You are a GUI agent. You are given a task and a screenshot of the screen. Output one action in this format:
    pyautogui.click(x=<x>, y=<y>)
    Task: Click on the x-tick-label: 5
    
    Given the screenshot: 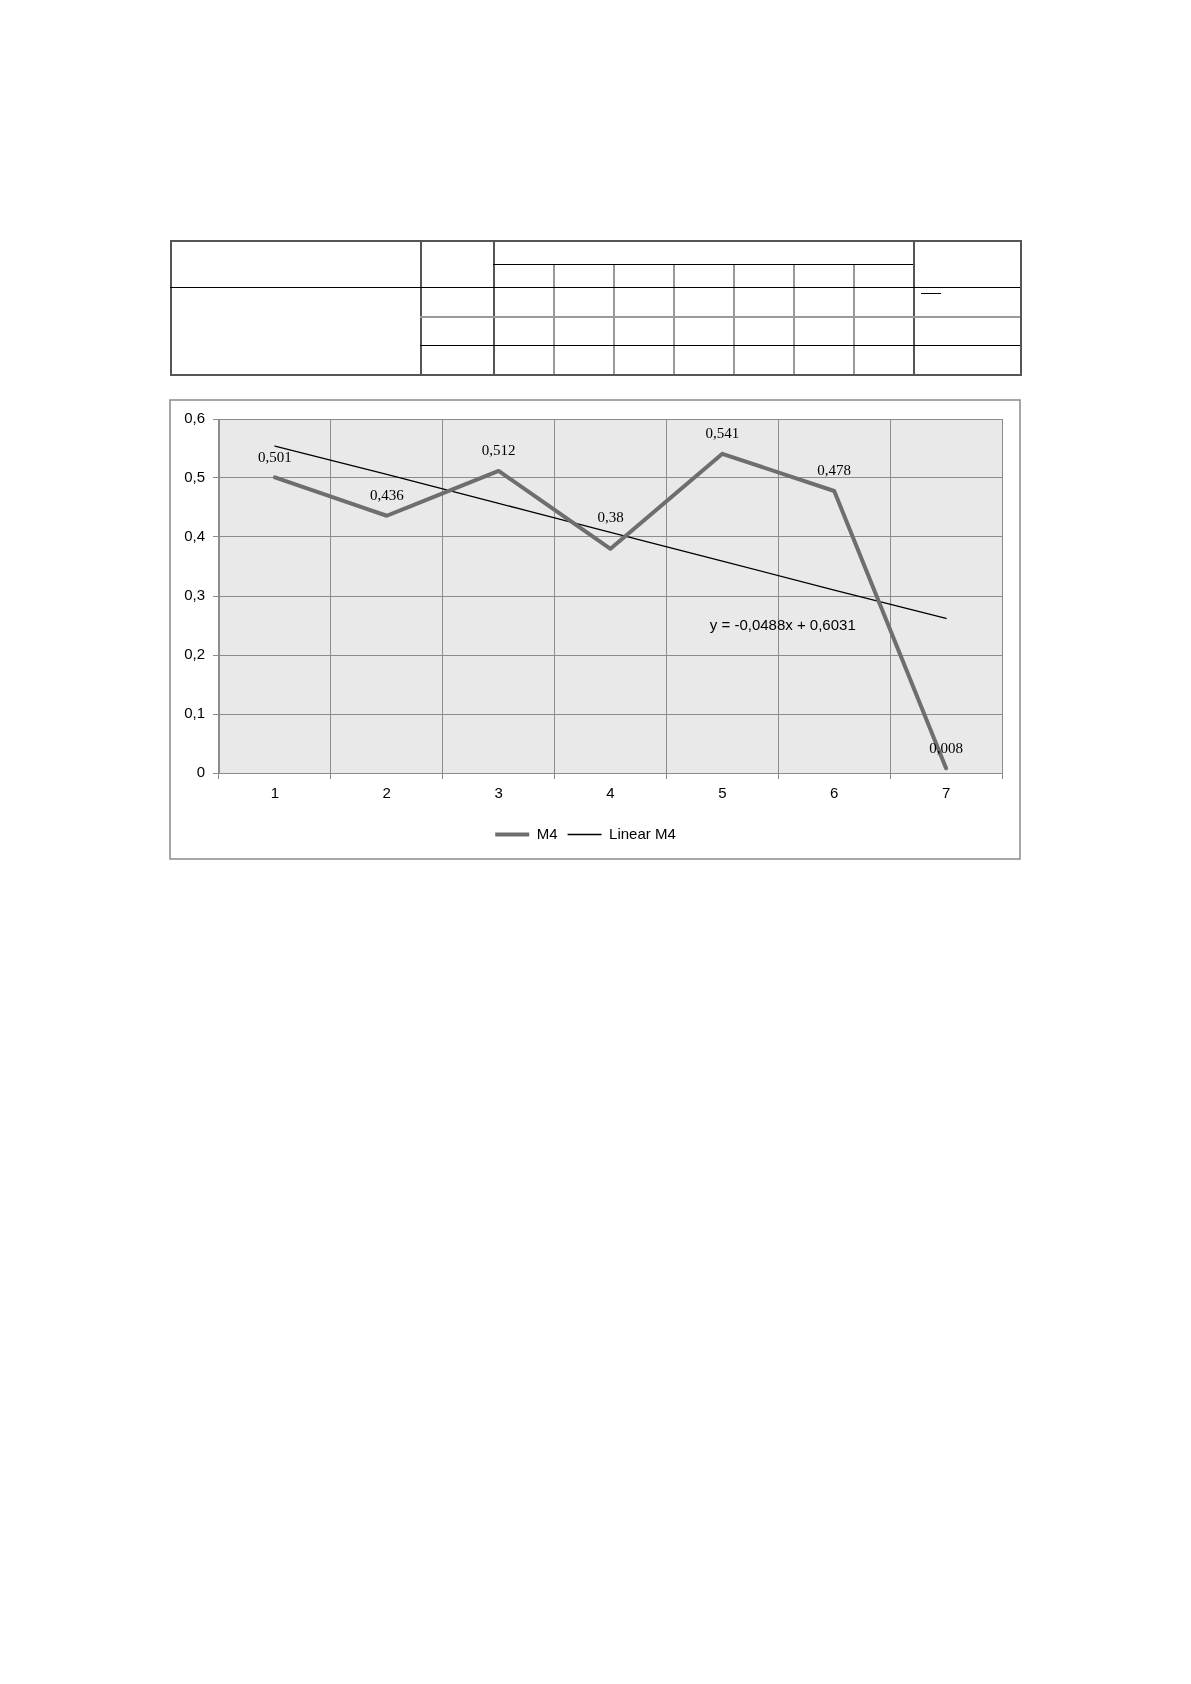 What is the action you would take?
    pyautogui.click(x=722, y=793)
    